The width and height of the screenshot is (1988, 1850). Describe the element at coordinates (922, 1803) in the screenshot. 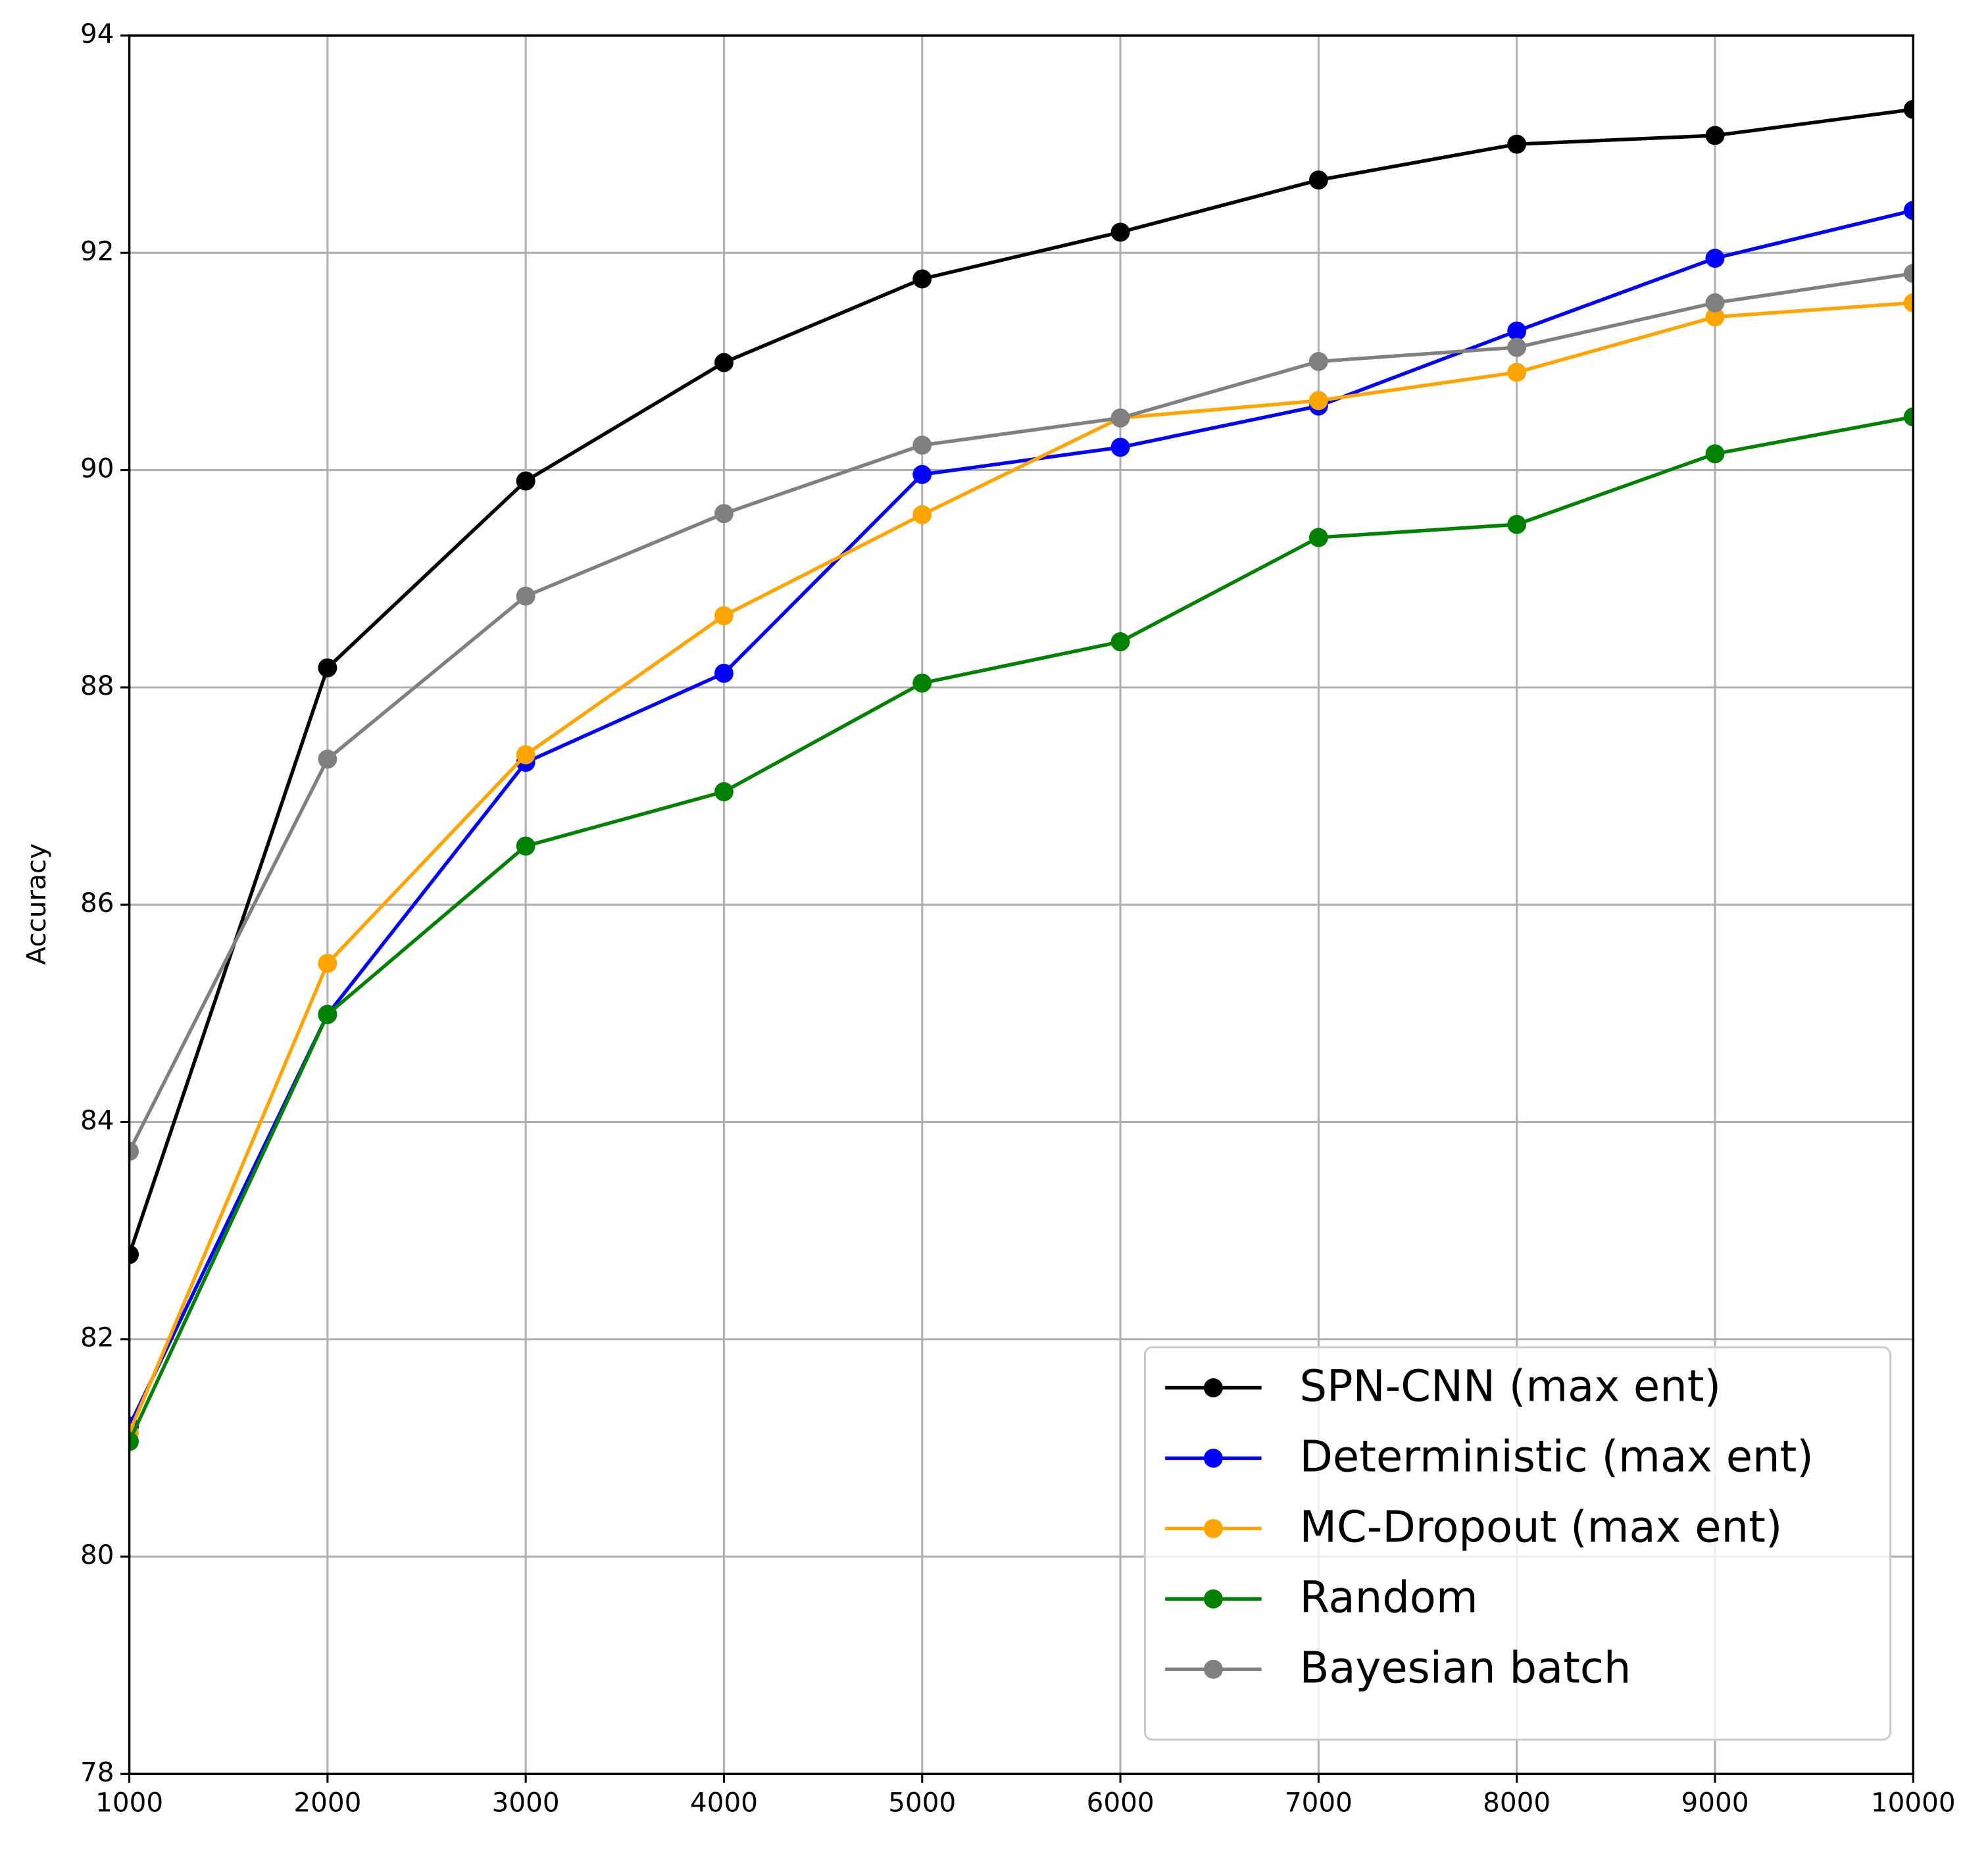

I see `x-tick-label: 5000` at that location.